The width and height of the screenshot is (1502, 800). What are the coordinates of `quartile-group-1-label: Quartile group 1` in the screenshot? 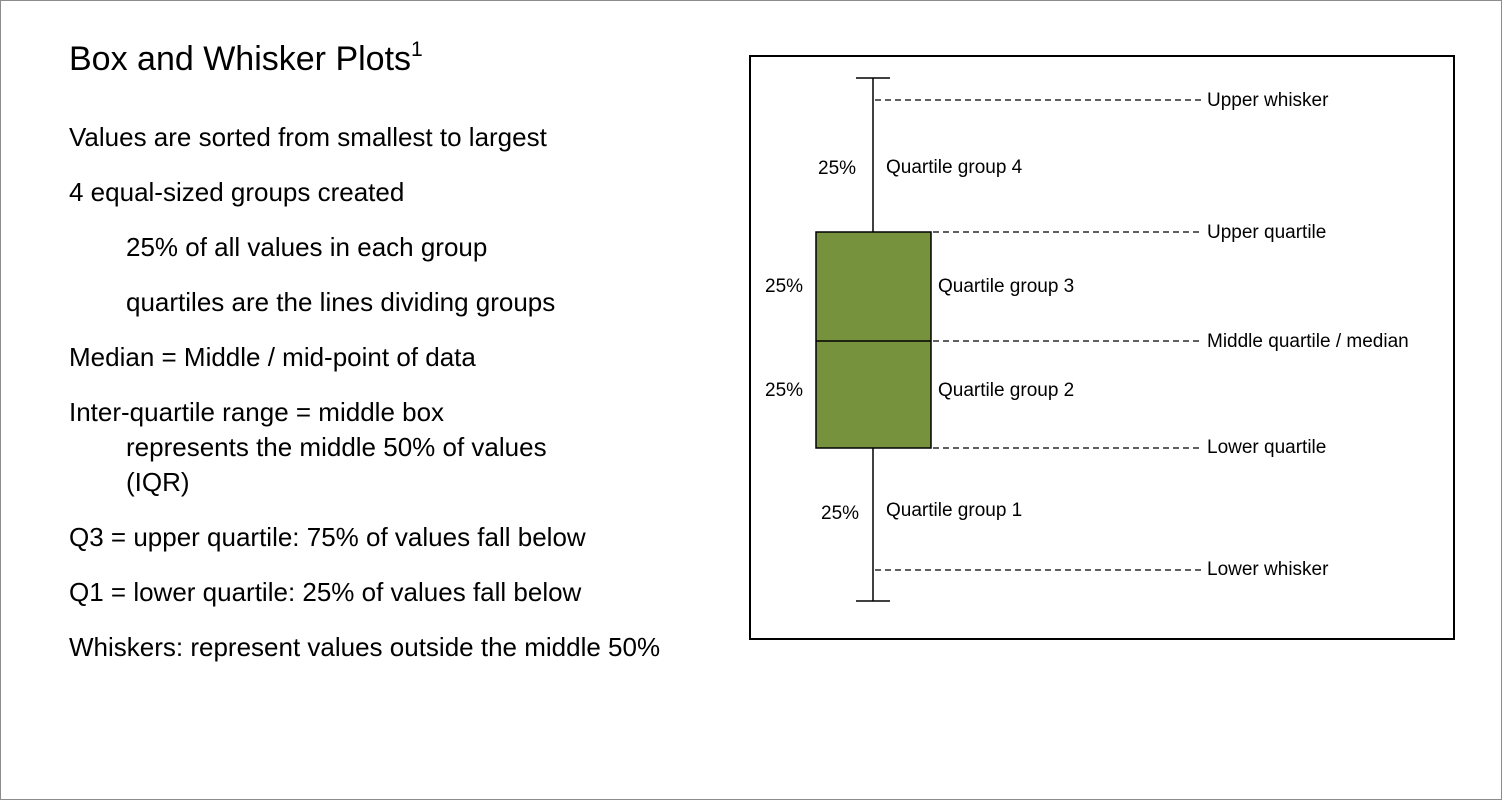 It's located at (954, 510).